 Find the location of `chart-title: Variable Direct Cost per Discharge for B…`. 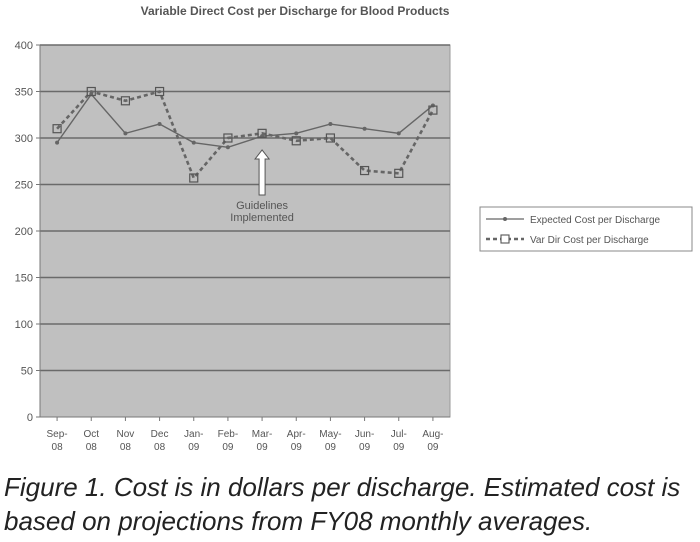

chart-title: Variable Direct Cost per Discharge for B… is located at coordinates (295, 11).